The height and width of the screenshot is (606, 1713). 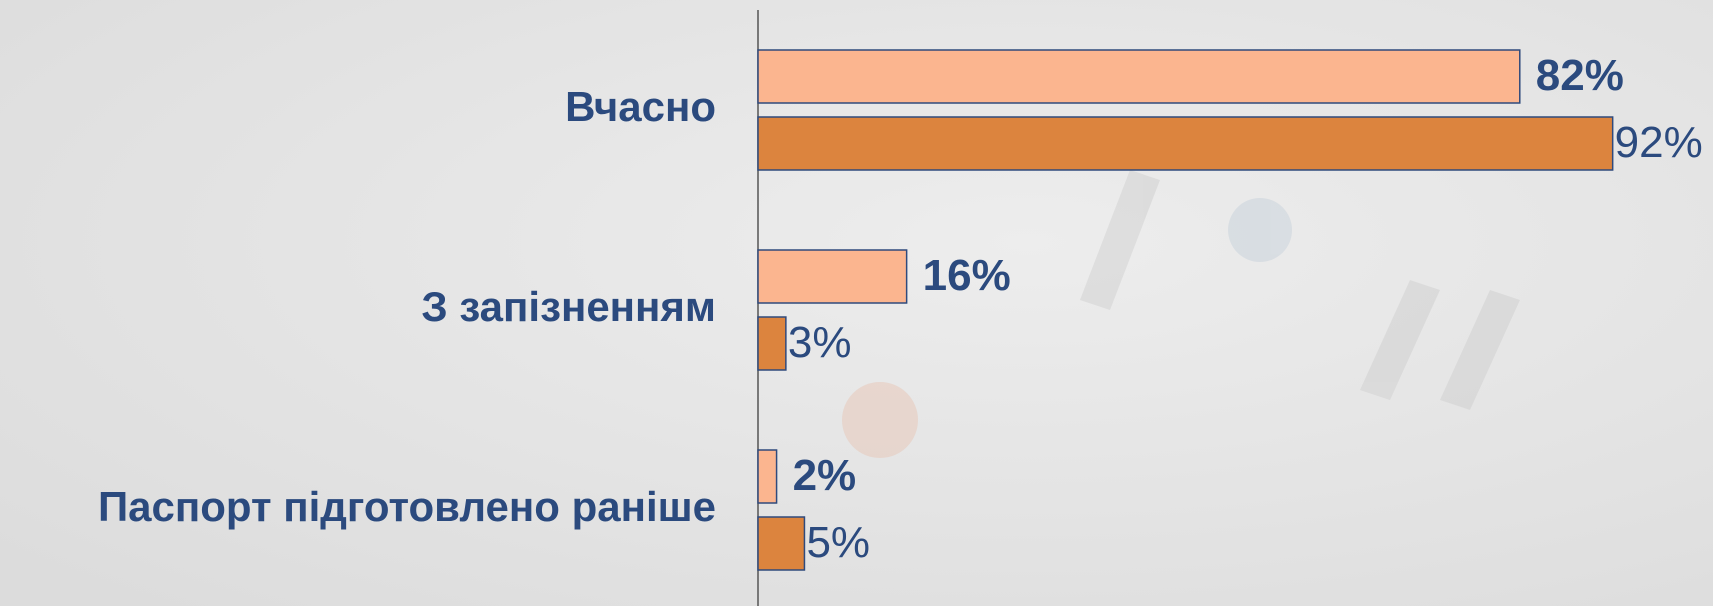 I want to click on data-label: 5%, so click(x=838, y=542).